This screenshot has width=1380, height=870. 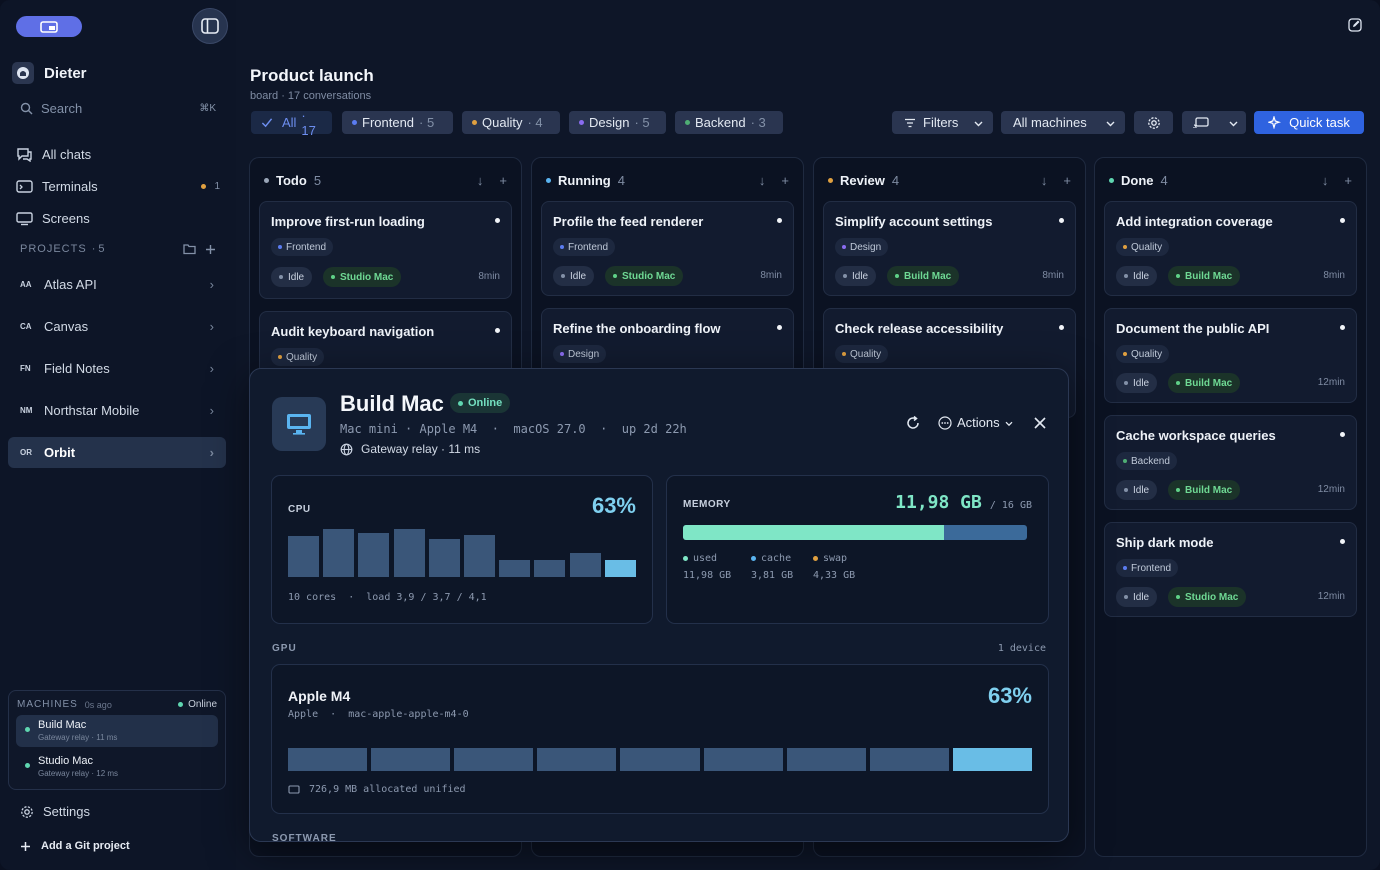 What do you see at coordinates (421, 449) in the screenshot?
I see `relay-label: Gateway relay · 11 ms` at bounding box center [421, 449].